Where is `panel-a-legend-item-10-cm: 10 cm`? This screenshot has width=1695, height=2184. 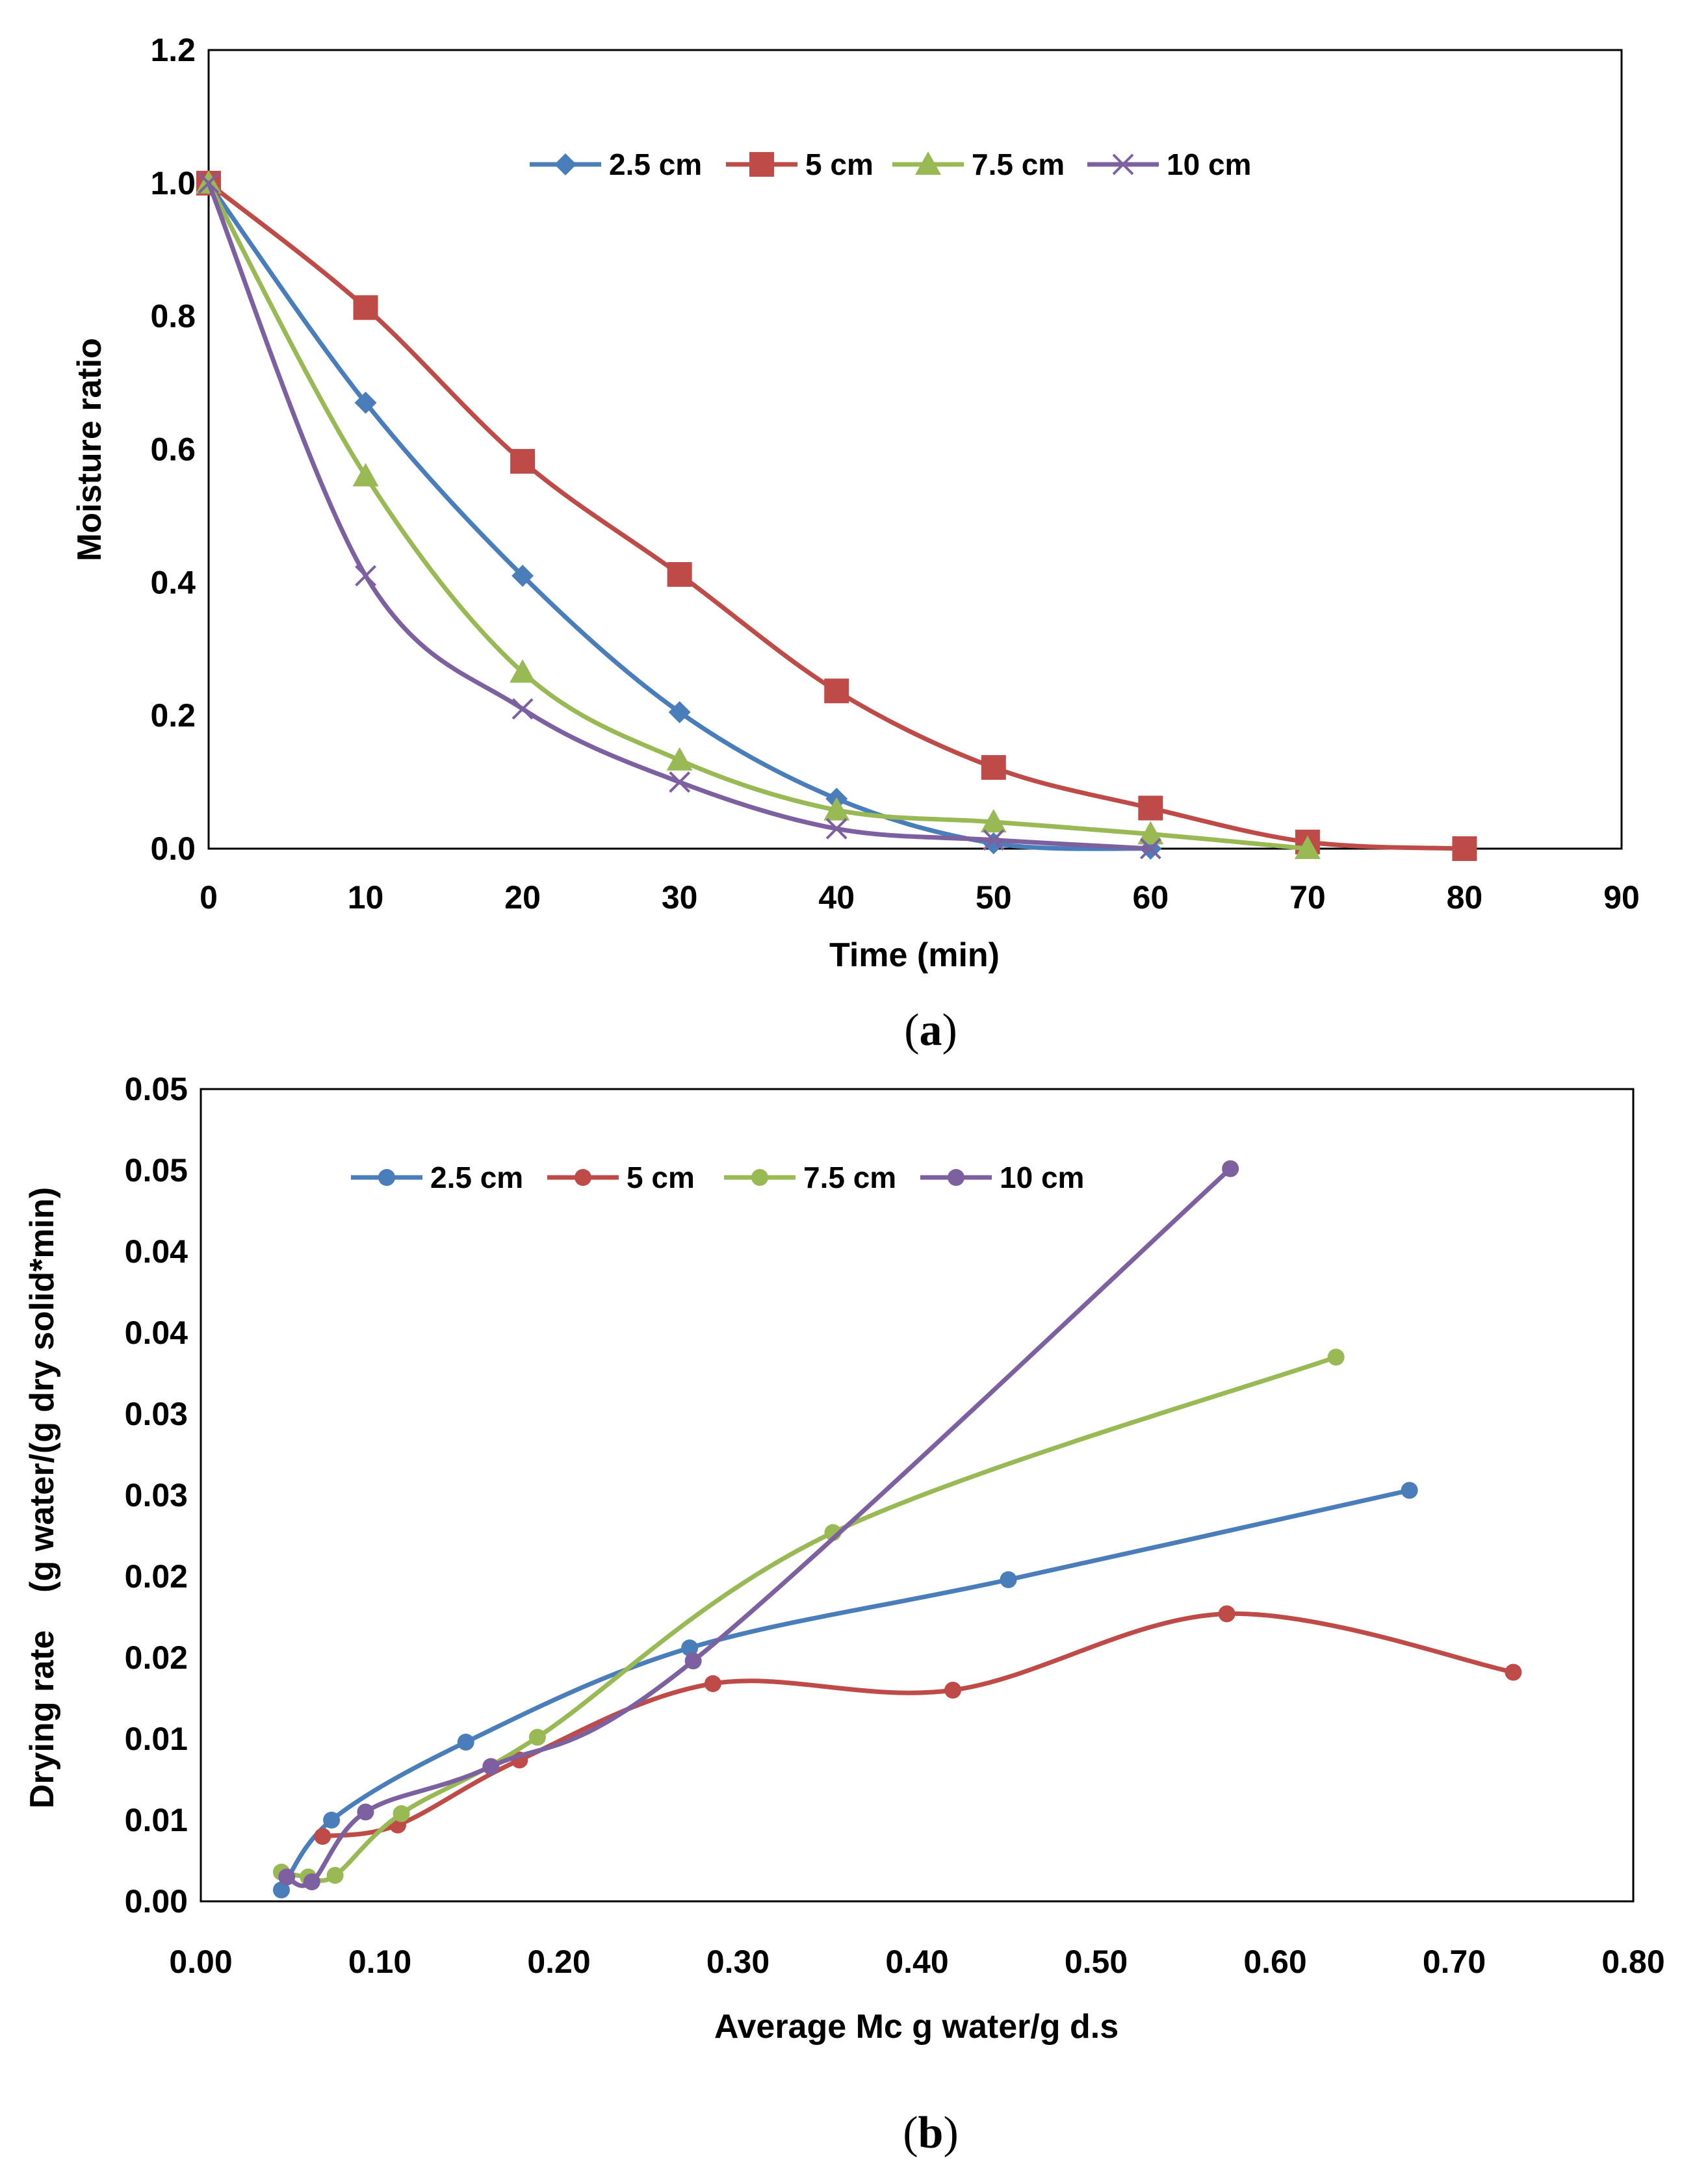 panel-a-legend-item-10-cm: 10 cm is located at coordinates (1169, 164).